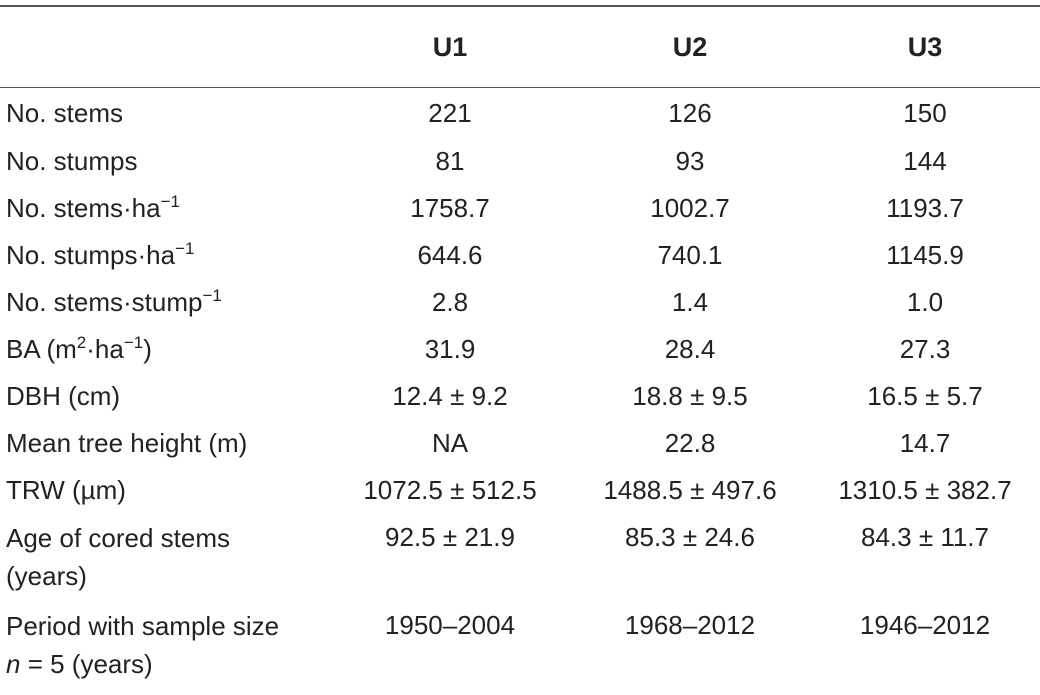 Image resolution: width=1040 pixels, height=695 pixels. I want to click on row-label-text: No. stems·ha, so click(83, 208).